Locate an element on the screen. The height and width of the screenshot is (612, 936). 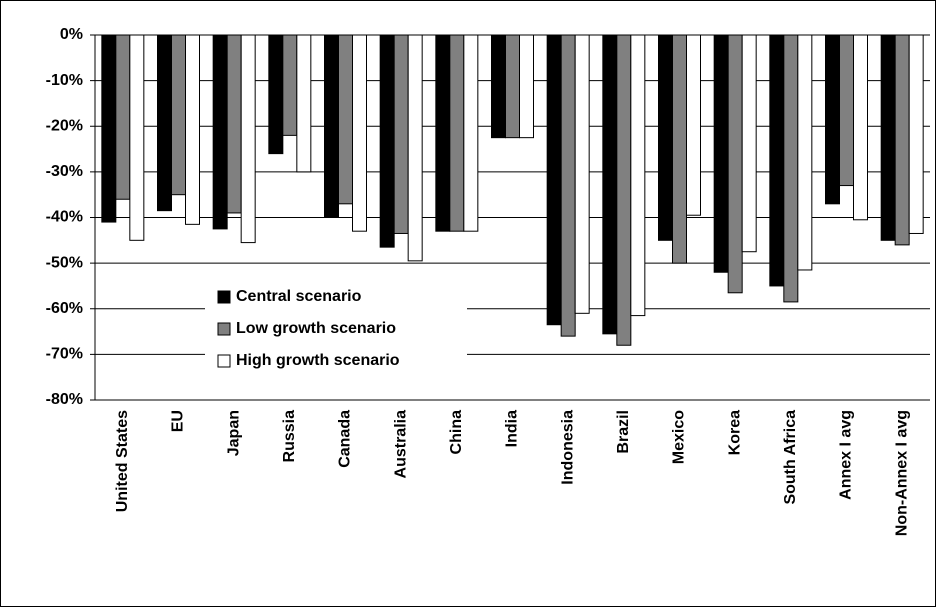
x-tick-label: Indonesia is located at coordinates (567, 447).